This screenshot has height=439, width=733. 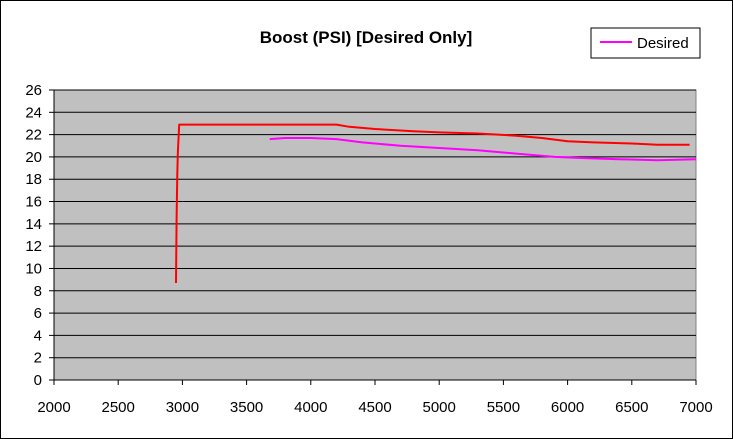 I want to click on series-line-desired, so click(x=483, y=149).